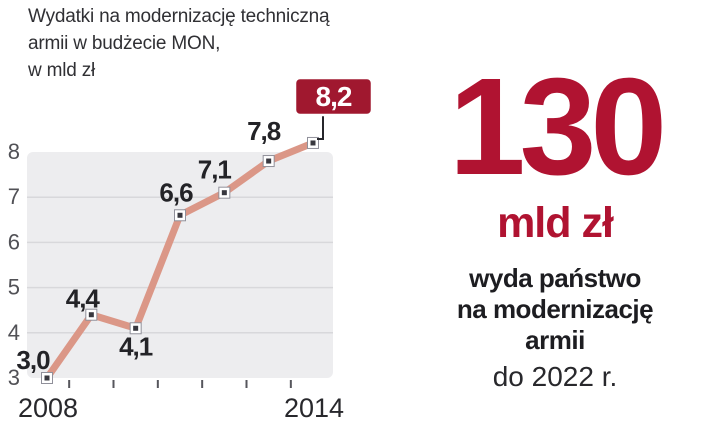  I want to click on callout-year-line: do 2022 r., so click(555, 376).